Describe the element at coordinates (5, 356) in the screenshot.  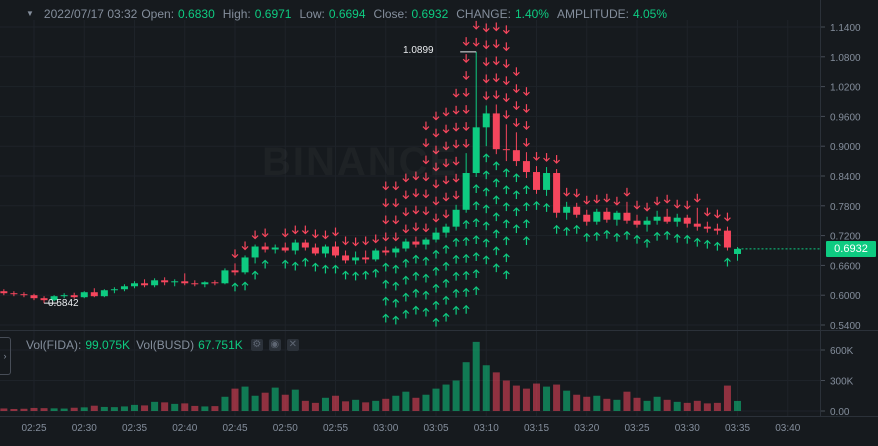
I see `chevron-right-icon: ›` at that location.